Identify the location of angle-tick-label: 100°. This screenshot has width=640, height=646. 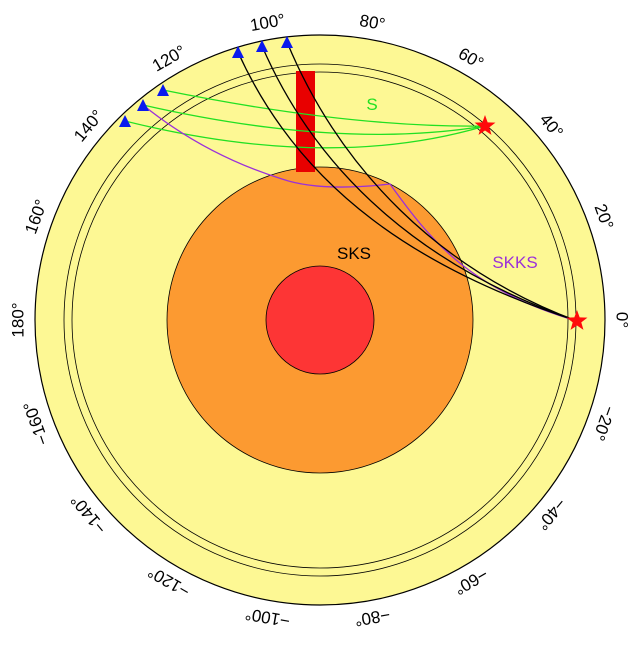
(268, 22).